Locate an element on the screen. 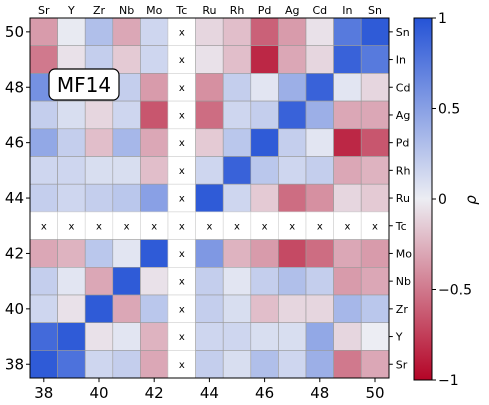 This screenshot has height=405, width=489. right-element-label: Sn is located at coordinates (403, 32).